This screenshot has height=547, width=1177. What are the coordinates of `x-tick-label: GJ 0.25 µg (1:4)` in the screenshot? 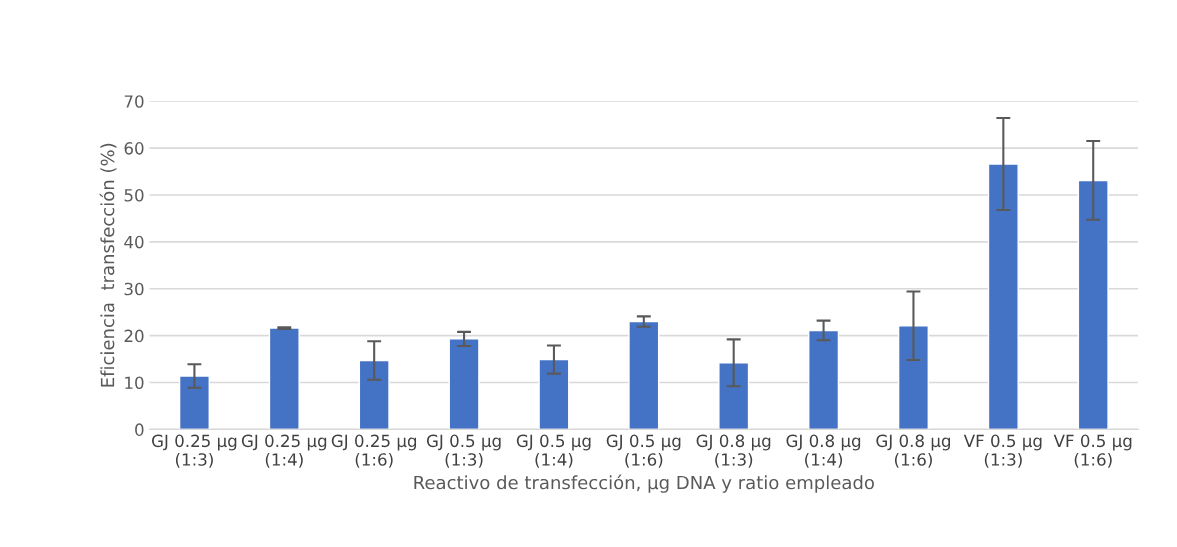 It's located at (284, 451).